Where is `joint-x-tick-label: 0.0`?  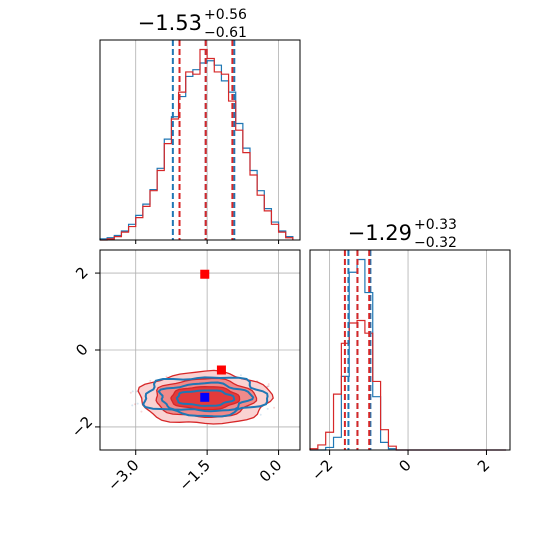
joint-x-tick-label: 0.0 is located at coordinates (271, 471).